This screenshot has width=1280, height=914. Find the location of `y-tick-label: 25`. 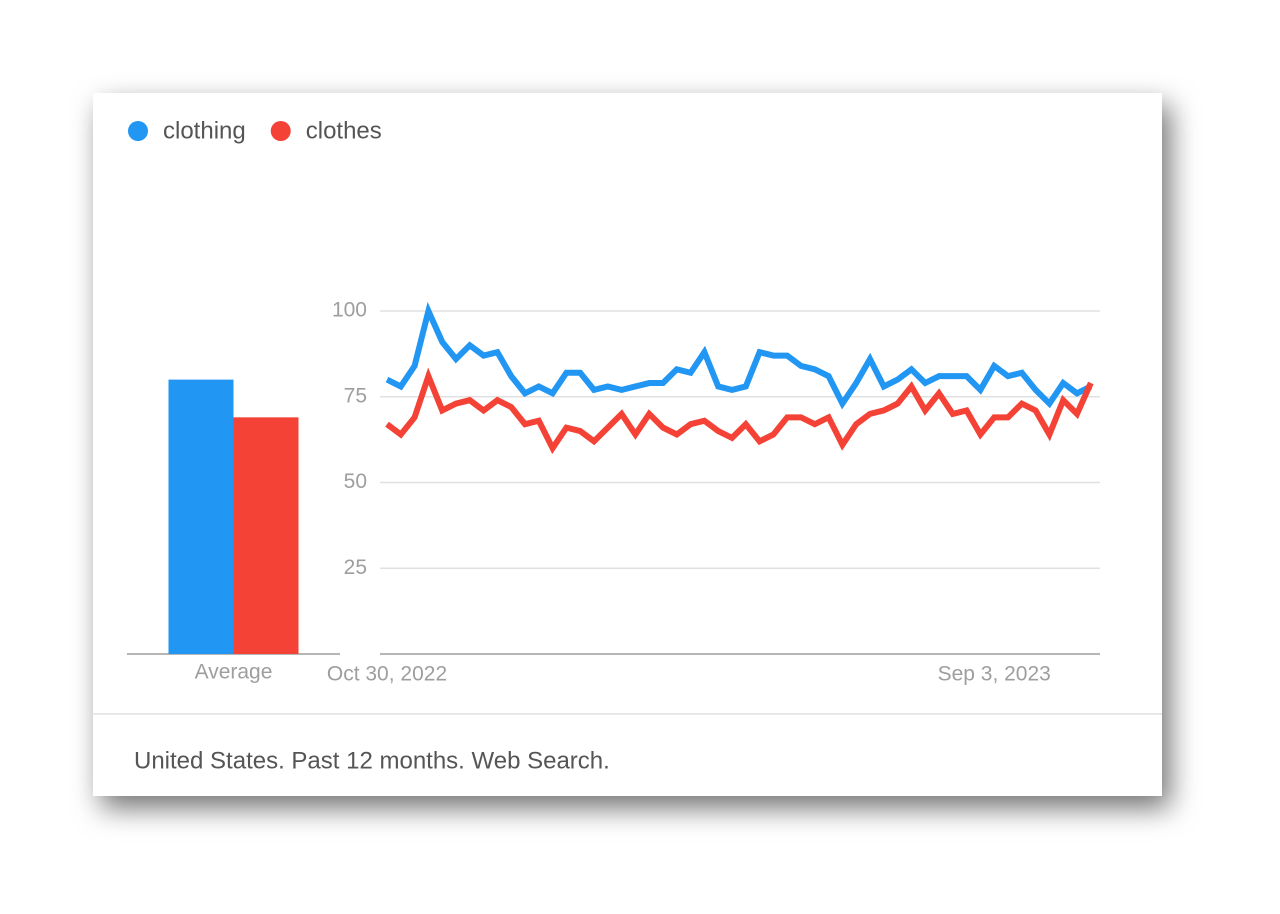

y-tick-label: 25 is located at coordinates (355, 567).